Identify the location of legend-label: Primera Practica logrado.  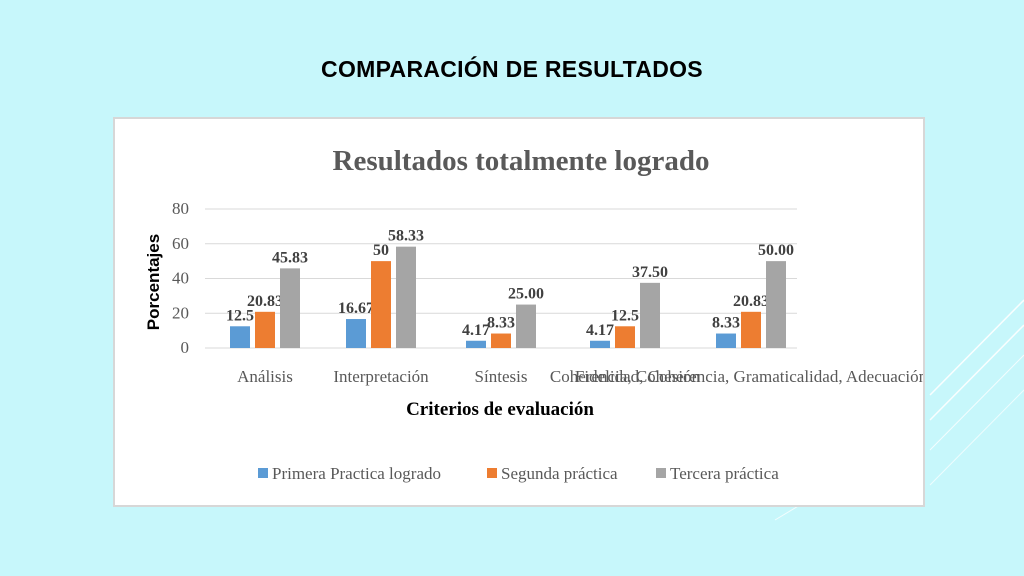
(356, 473).